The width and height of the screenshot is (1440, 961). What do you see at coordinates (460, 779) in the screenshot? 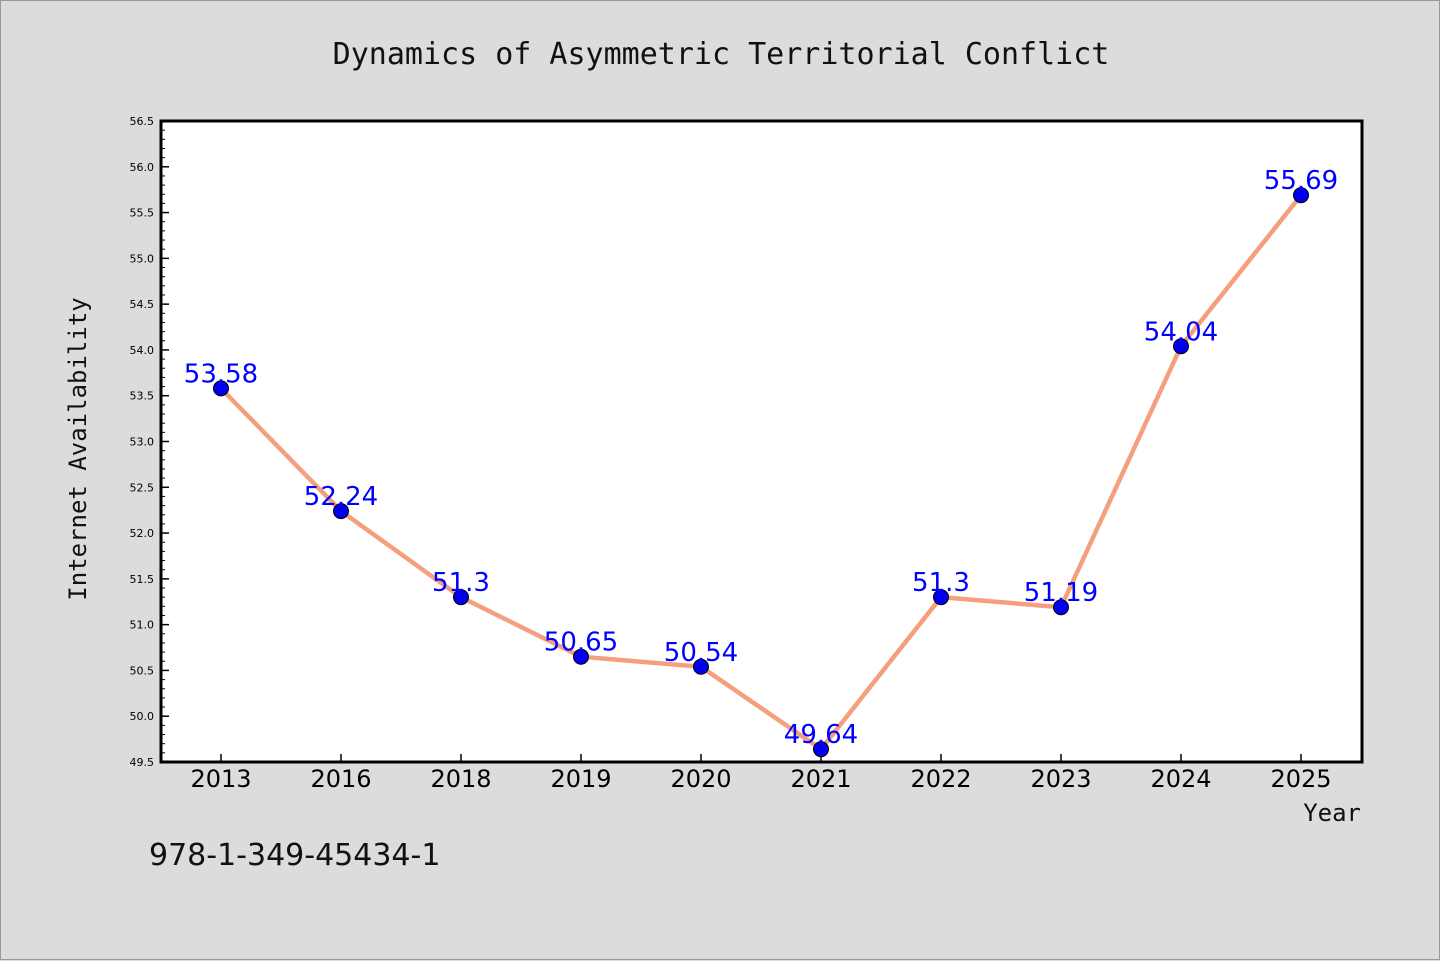
I see `x-tick-label: 2018` at bounding box center [460, 779].